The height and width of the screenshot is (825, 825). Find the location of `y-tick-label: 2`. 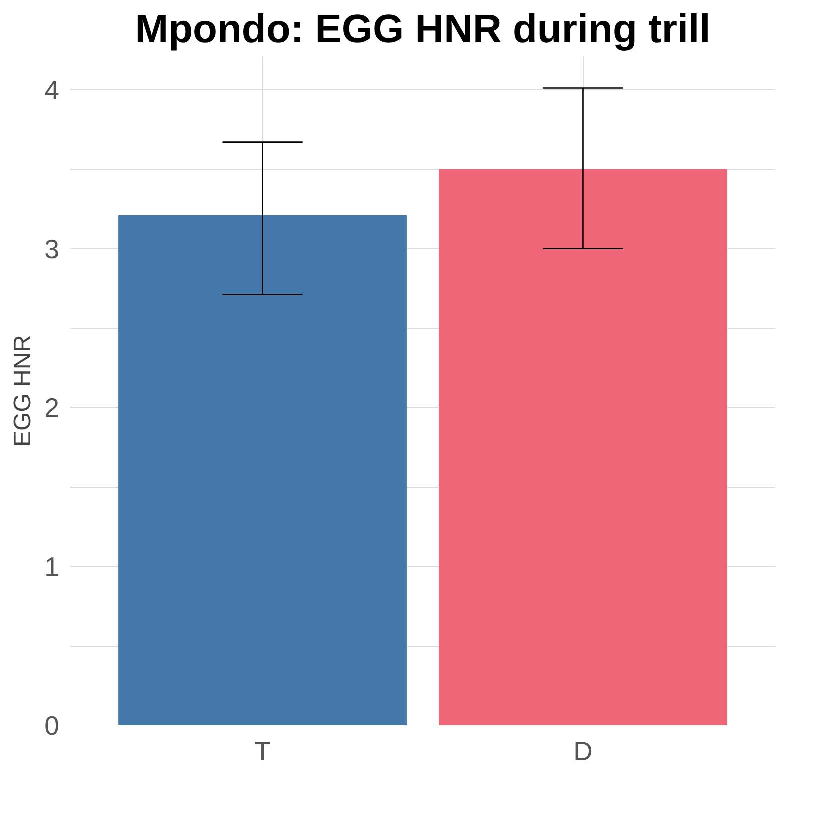

y-tick-label: 2 is located at coordinates (52, 408).